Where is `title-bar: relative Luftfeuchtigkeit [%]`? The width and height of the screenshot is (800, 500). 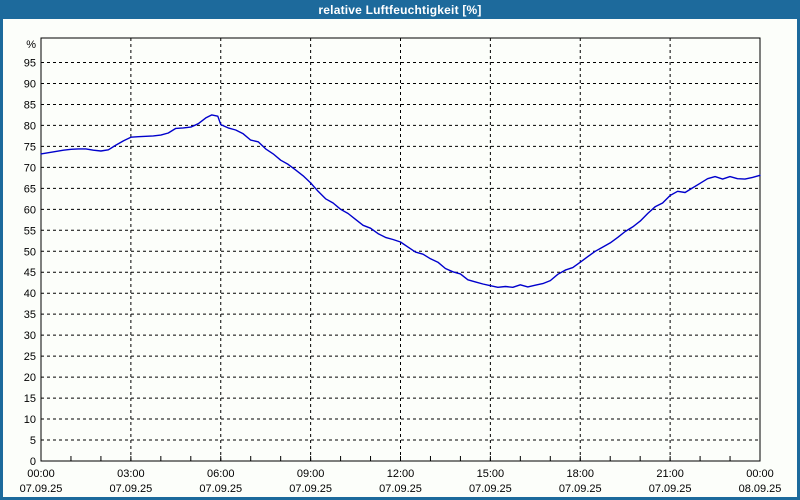
title-bar: relative Luftfeuchtigkeit [%] is located at coordinates (400, 9).